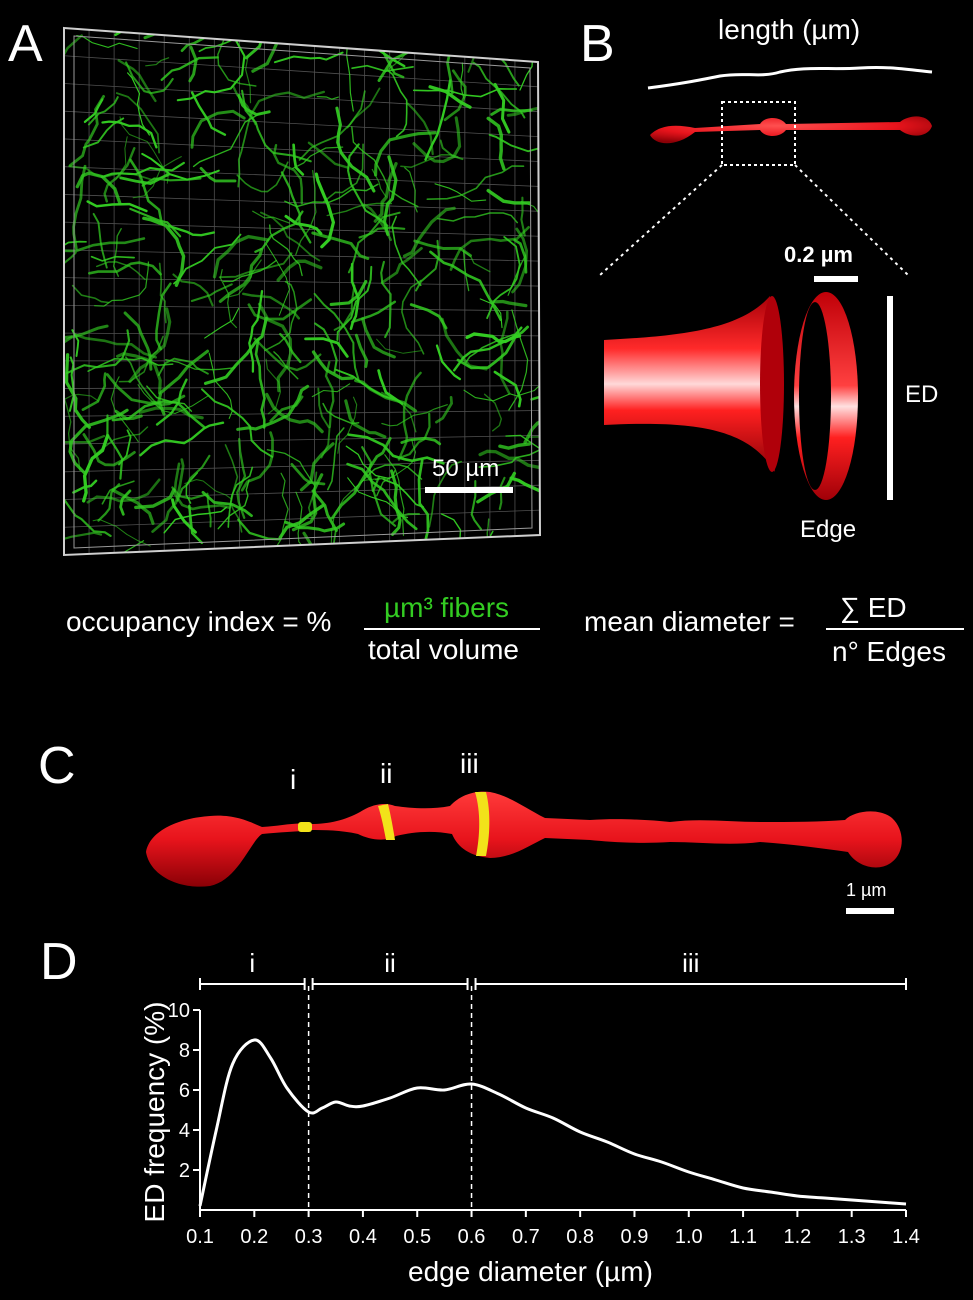 Image resolution: width=973 pixels, height=1300 pixels. I want to click on y-axis-label: ED frequency (%), so click(154, 1112).